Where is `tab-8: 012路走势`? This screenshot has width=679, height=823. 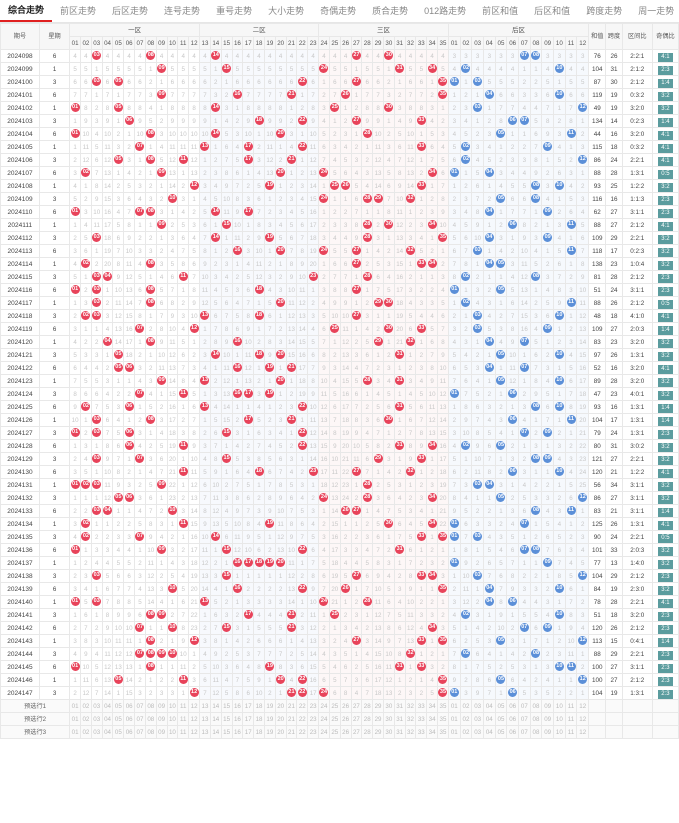 tab-8: 012路走势 is located at coordinates (445, 11).